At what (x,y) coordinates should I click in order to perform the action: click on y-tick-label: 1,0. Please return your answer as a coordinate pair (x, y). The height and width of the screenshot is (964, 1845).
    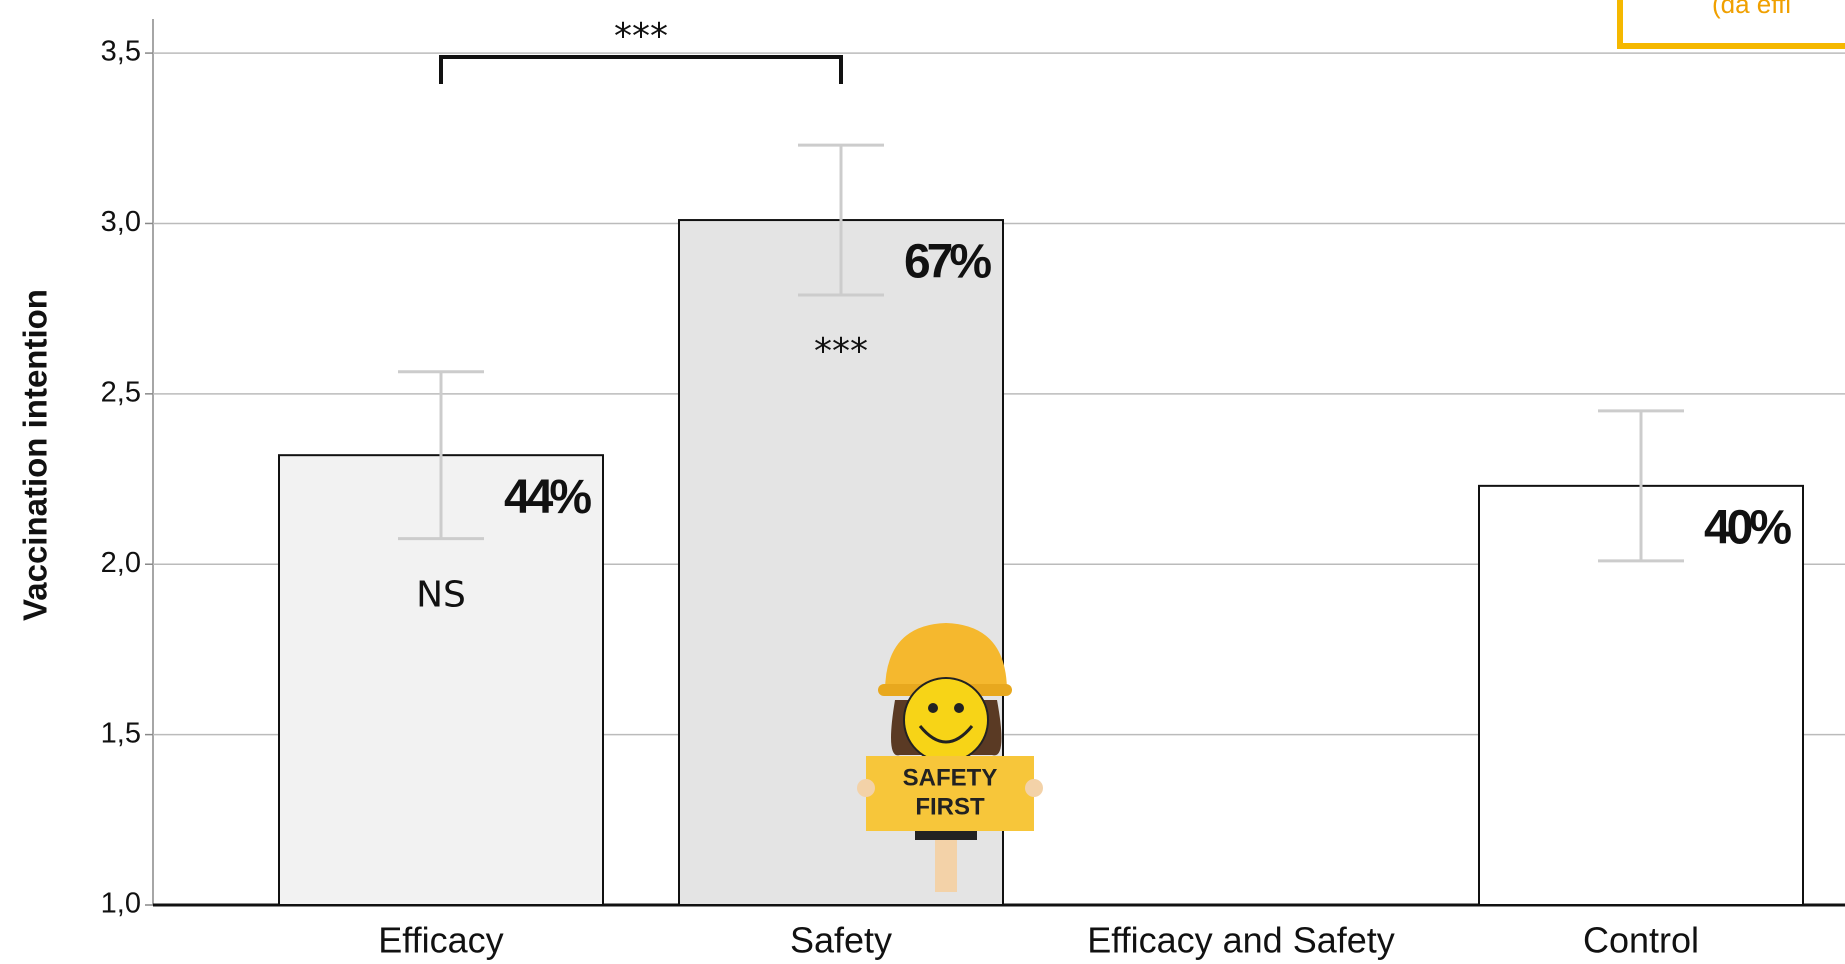
    Looking at the image, I should click on (121, 904).